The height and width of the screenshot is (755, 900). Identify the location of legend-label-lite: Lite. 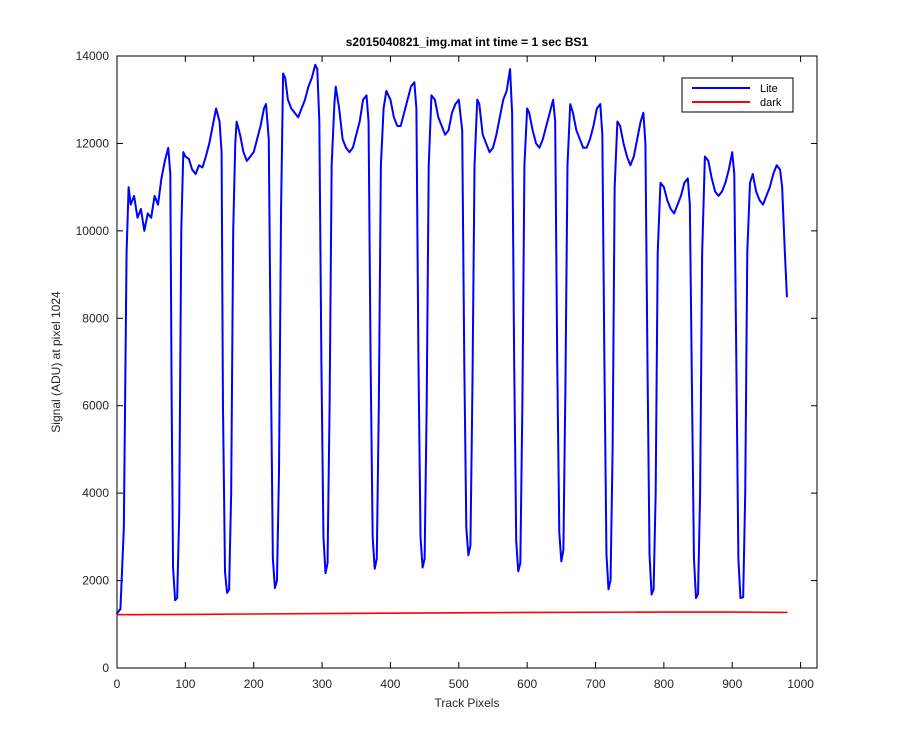
(769, 89).